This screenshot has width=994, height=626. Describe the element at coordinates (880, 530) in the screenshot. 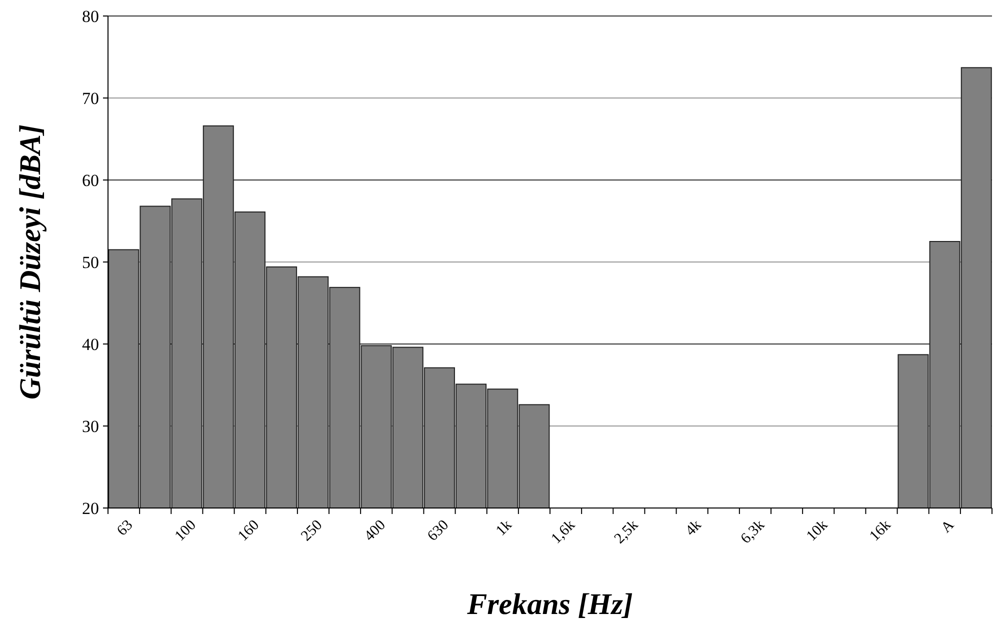

I see `x-tick-label: 16k` at that location.